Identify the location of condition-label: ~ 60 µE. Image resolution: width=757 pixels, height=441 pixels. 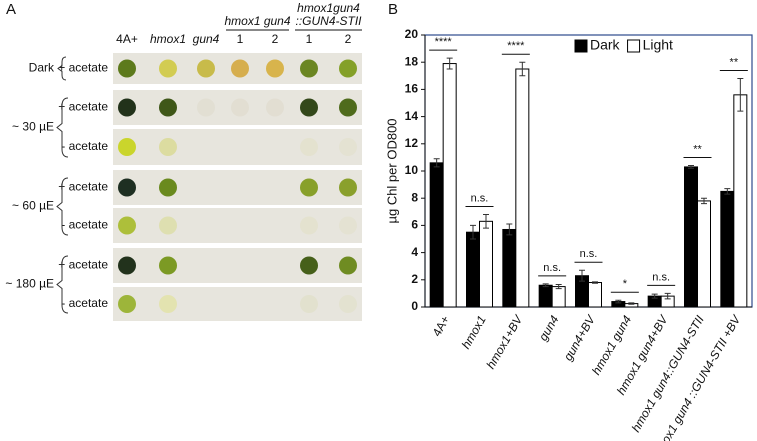
(33, 206).